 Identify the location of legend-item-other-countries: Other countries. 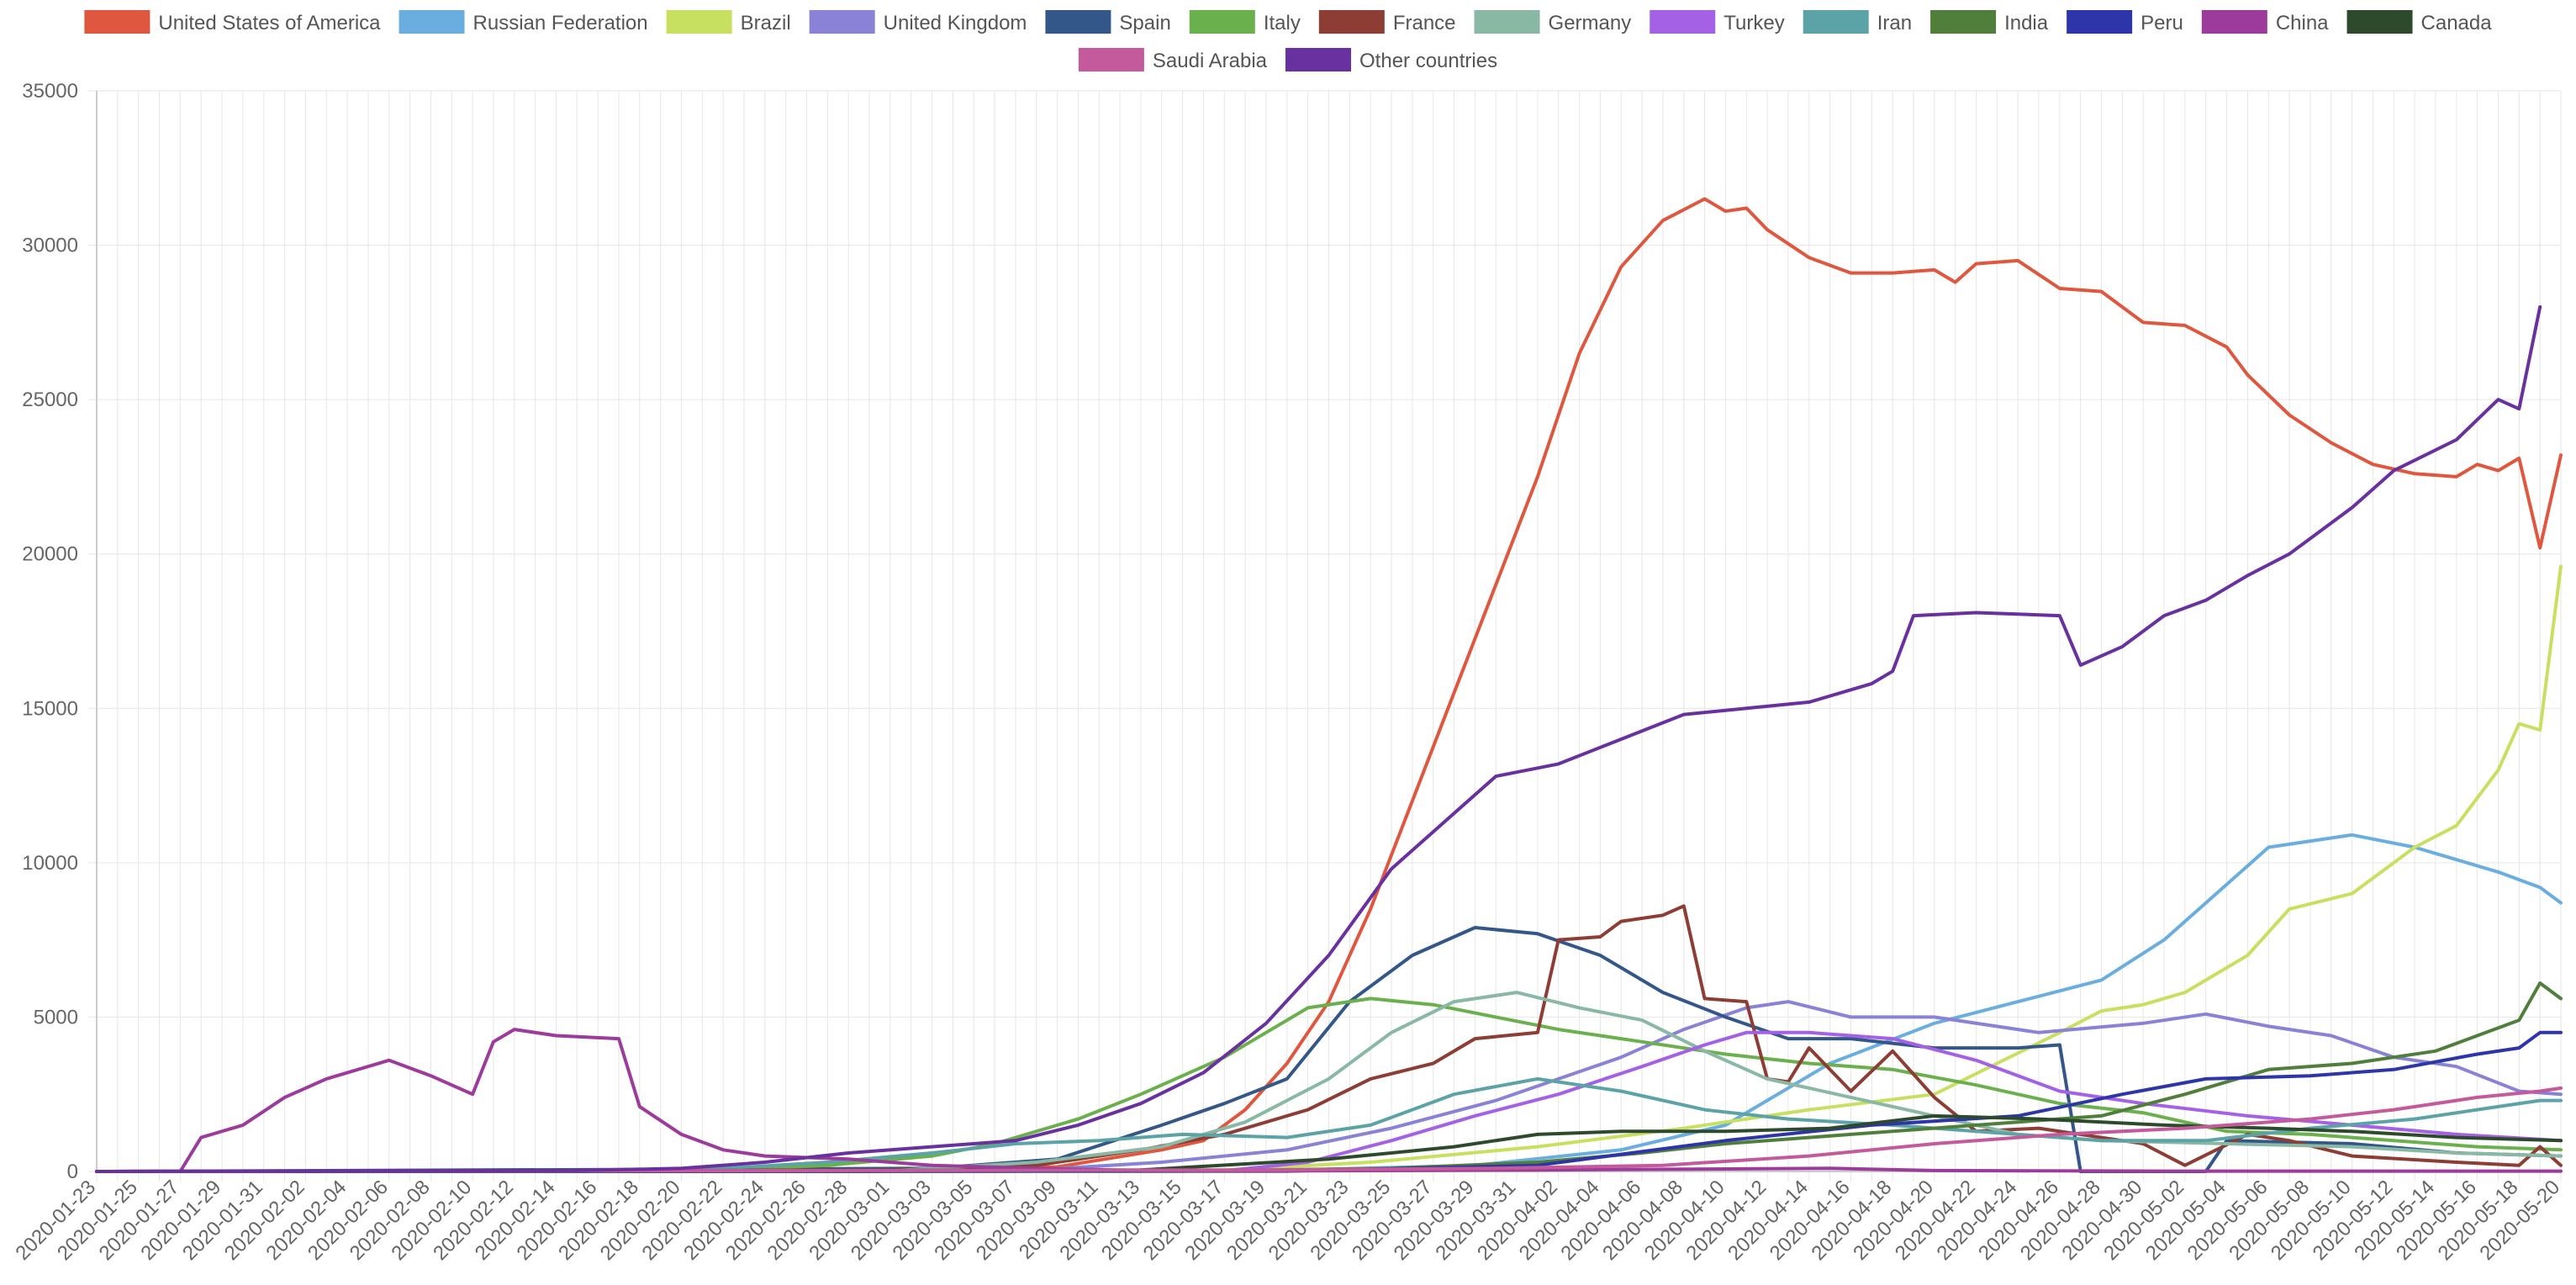
(1391, 60).